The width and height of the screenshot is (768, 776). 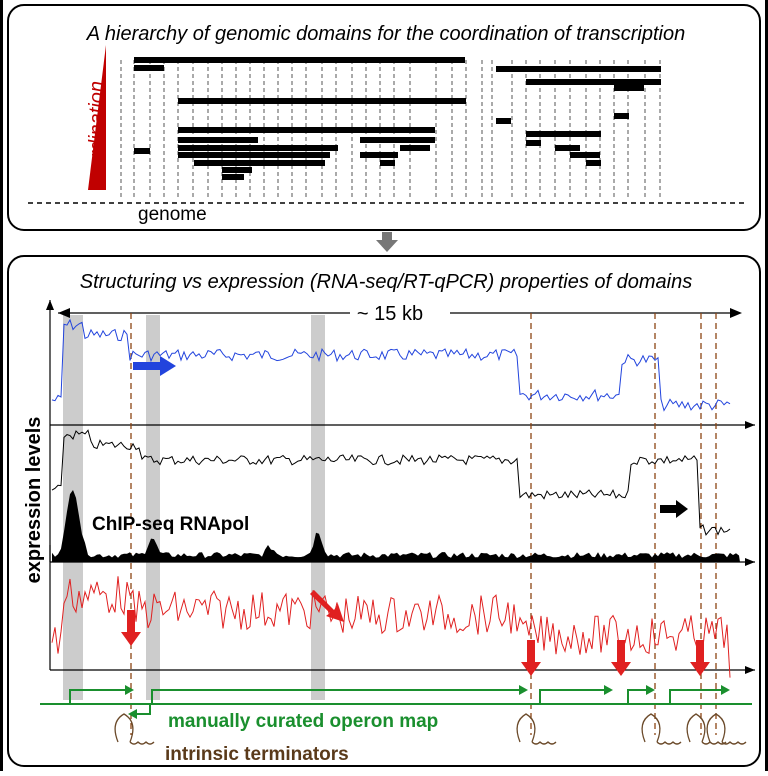 I want to click on terminator-label: intrinsic terminators, so click(x=257, y=754).